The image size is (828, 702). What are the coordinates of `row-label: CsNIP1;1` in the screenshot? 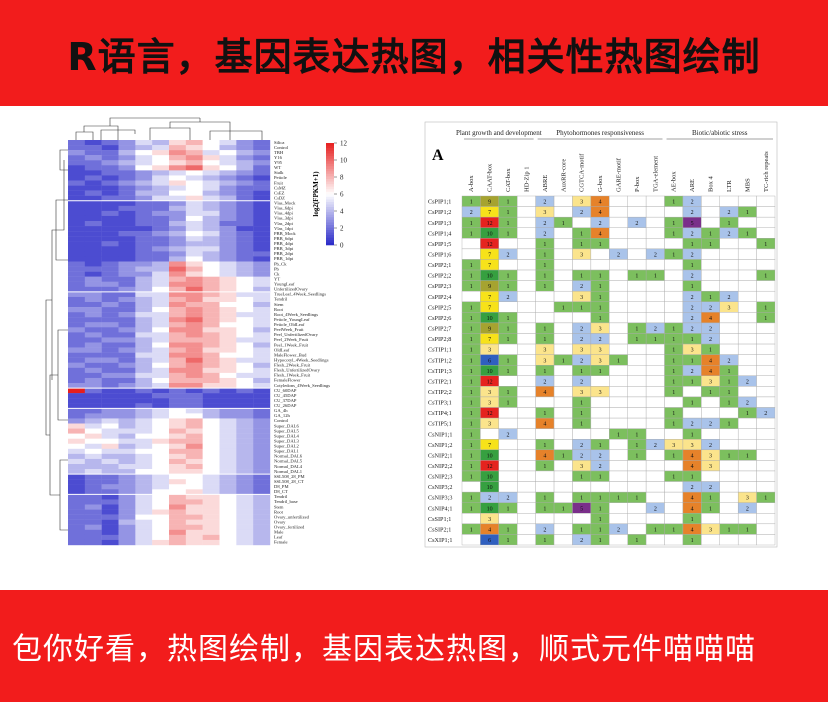 It's located at (440, 434).